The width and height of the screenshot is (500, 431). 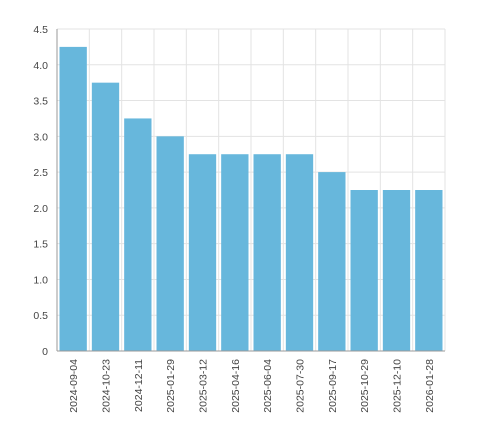 I want to click on x-tick-label: 2025-09-17, so click(x=333, y=386).